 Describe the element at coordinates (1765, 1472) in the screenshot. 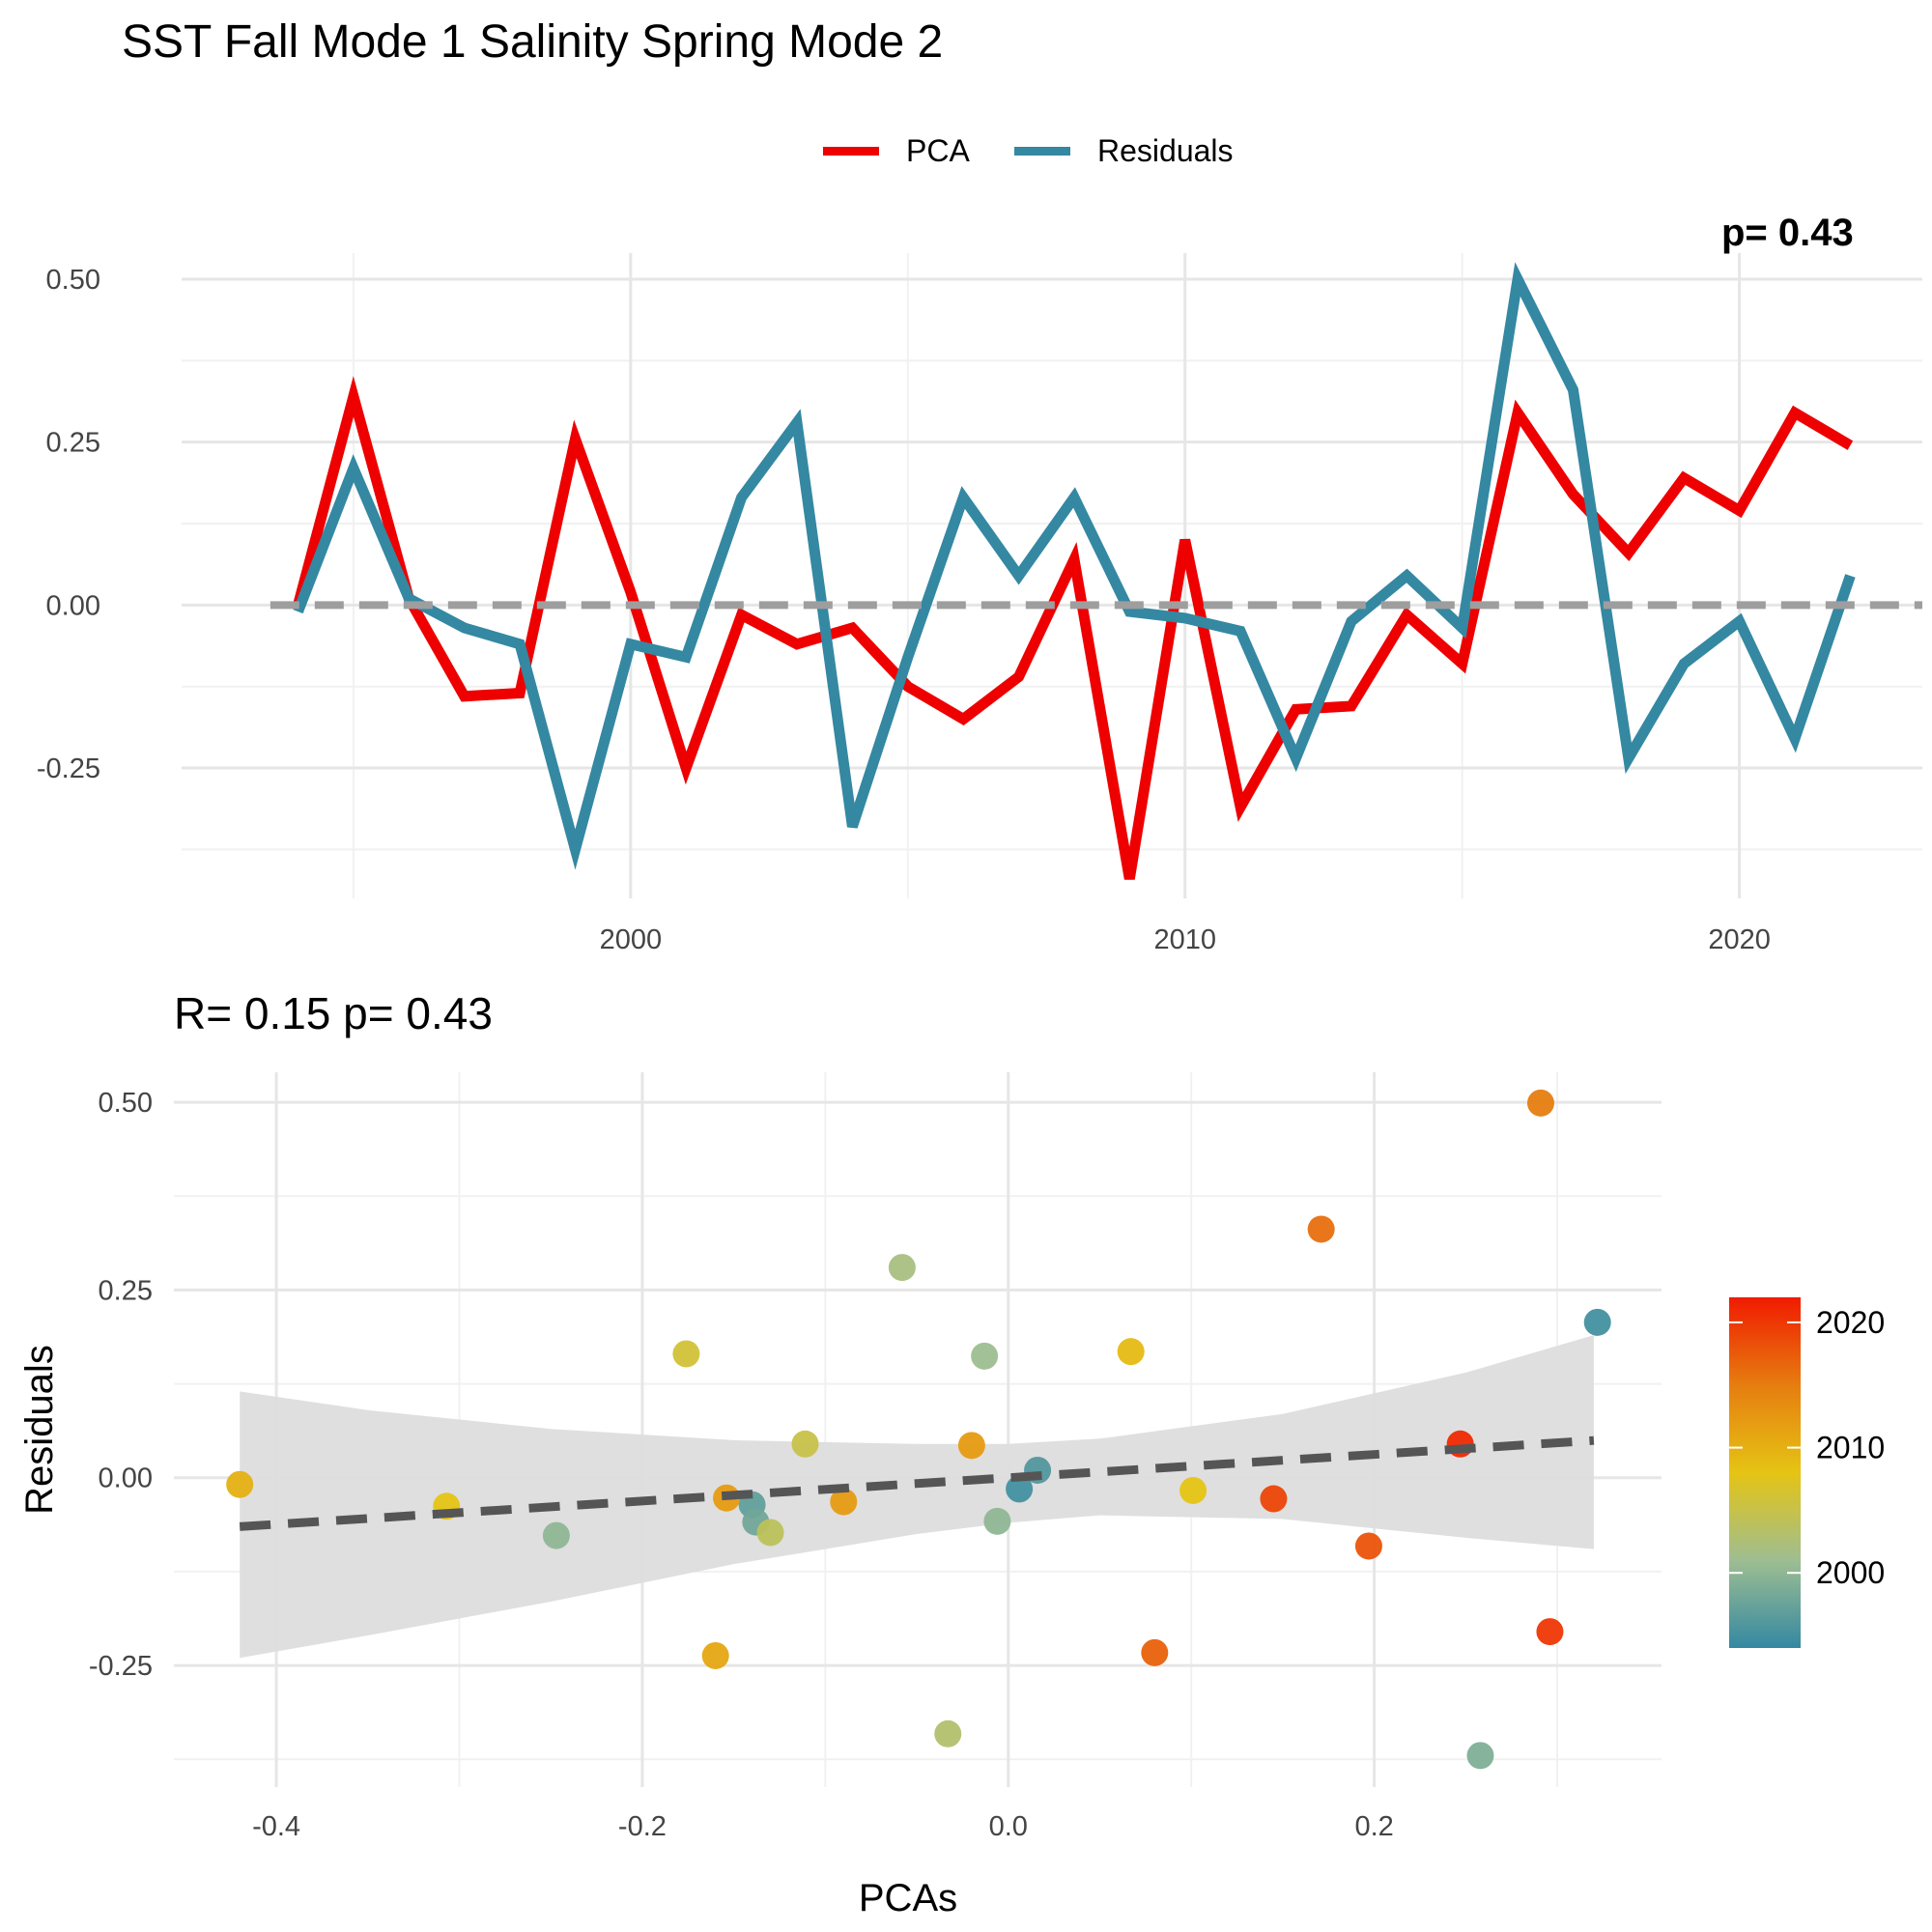

I see `colorbar-gradient` at that location.